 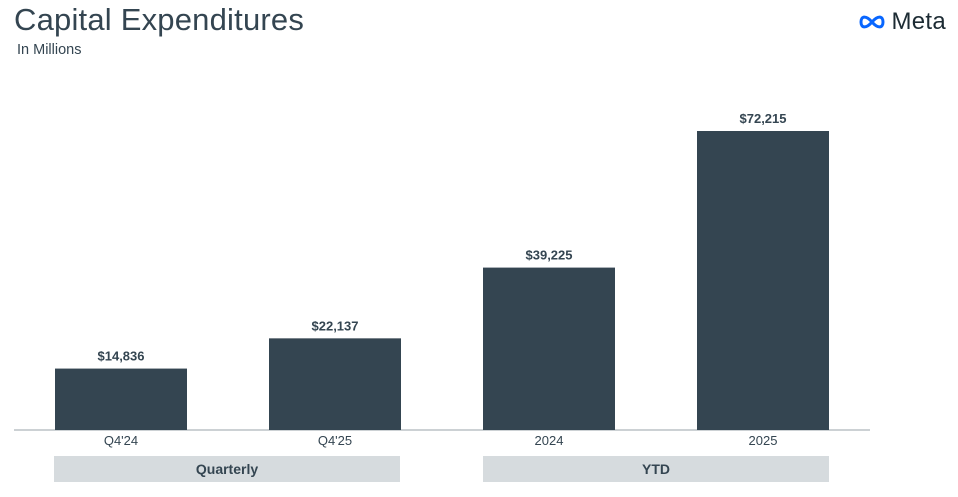 I want to click on category-label-q4-24: Q4'24, so click(x=121, y=440).